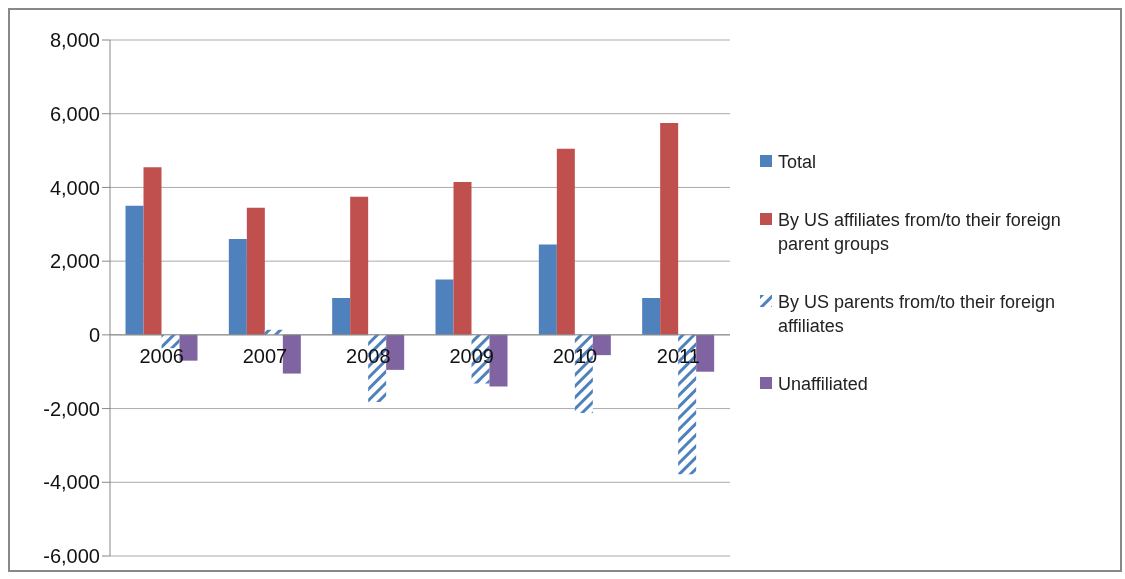 The width and height of the screenshot is (1125, 579). Describe the element at coordinates (71, 408) in the screenshot. I see `y-tick-label: -2,000` at that location.